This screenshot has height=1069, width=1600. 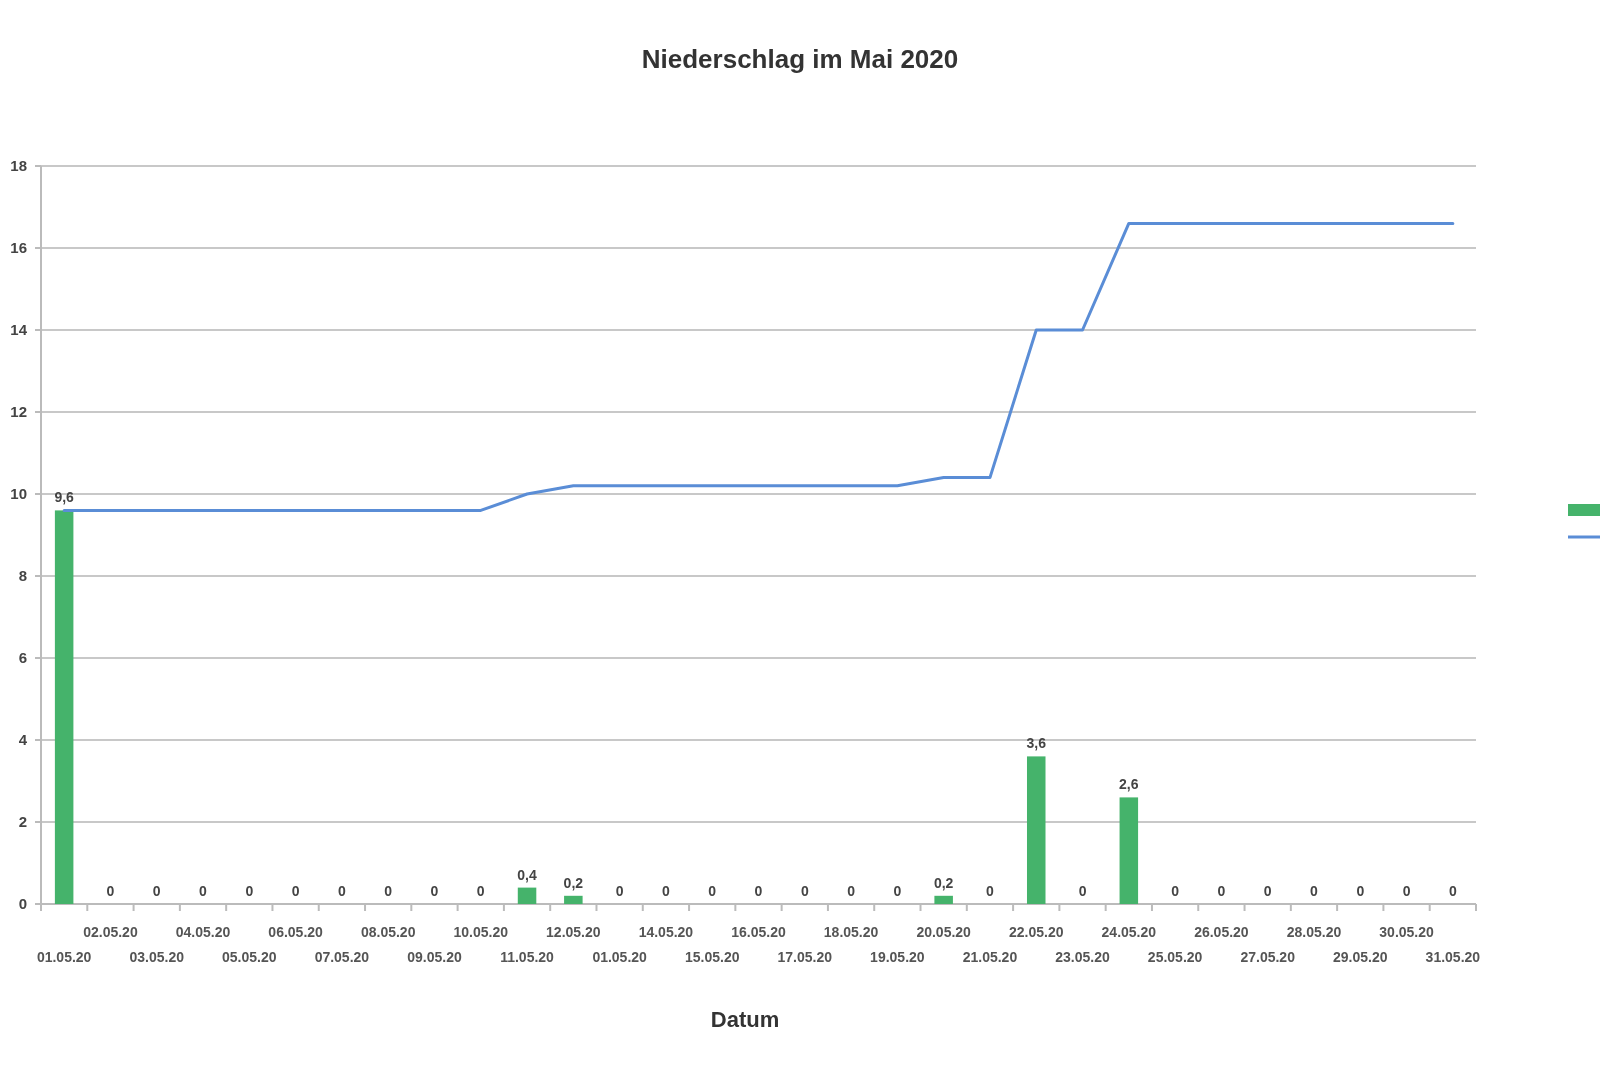 I want to click on x-tick-label: 25.05.20, so click(x=1175, y=957).